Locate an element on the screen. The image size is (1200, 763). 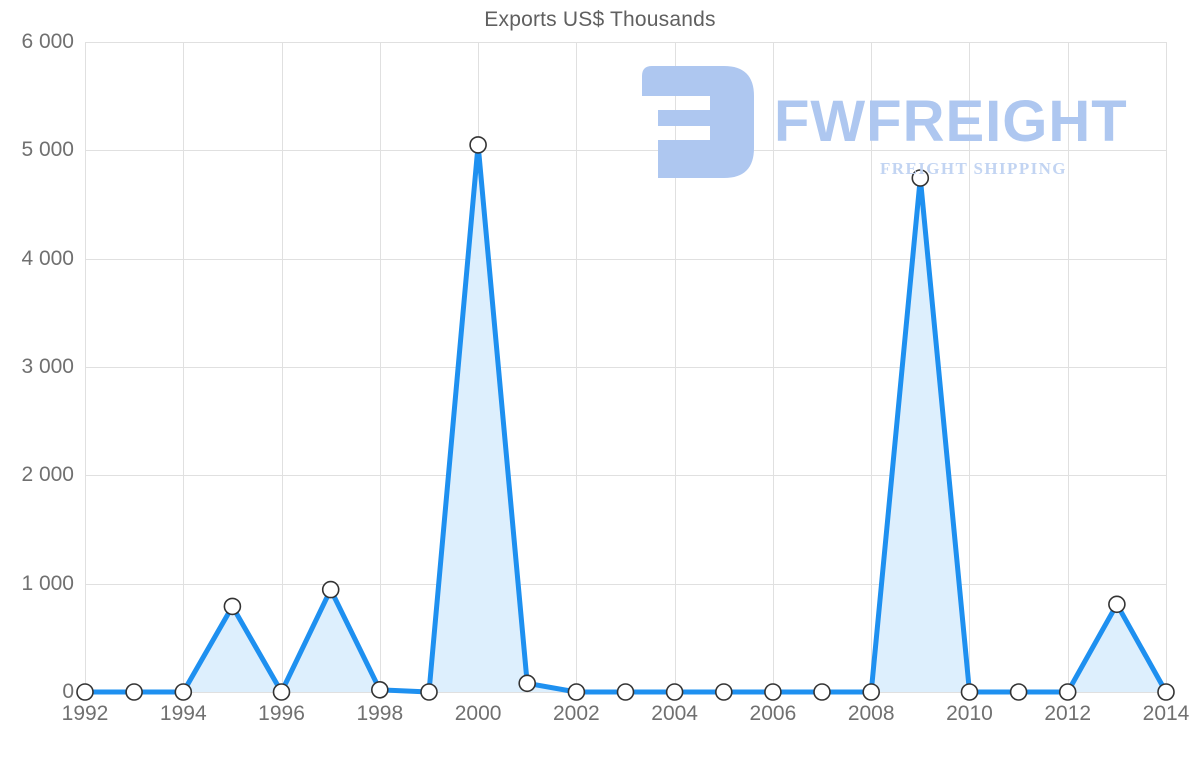
y-tick-label: 4 000 is located at coordinates (47, 258).